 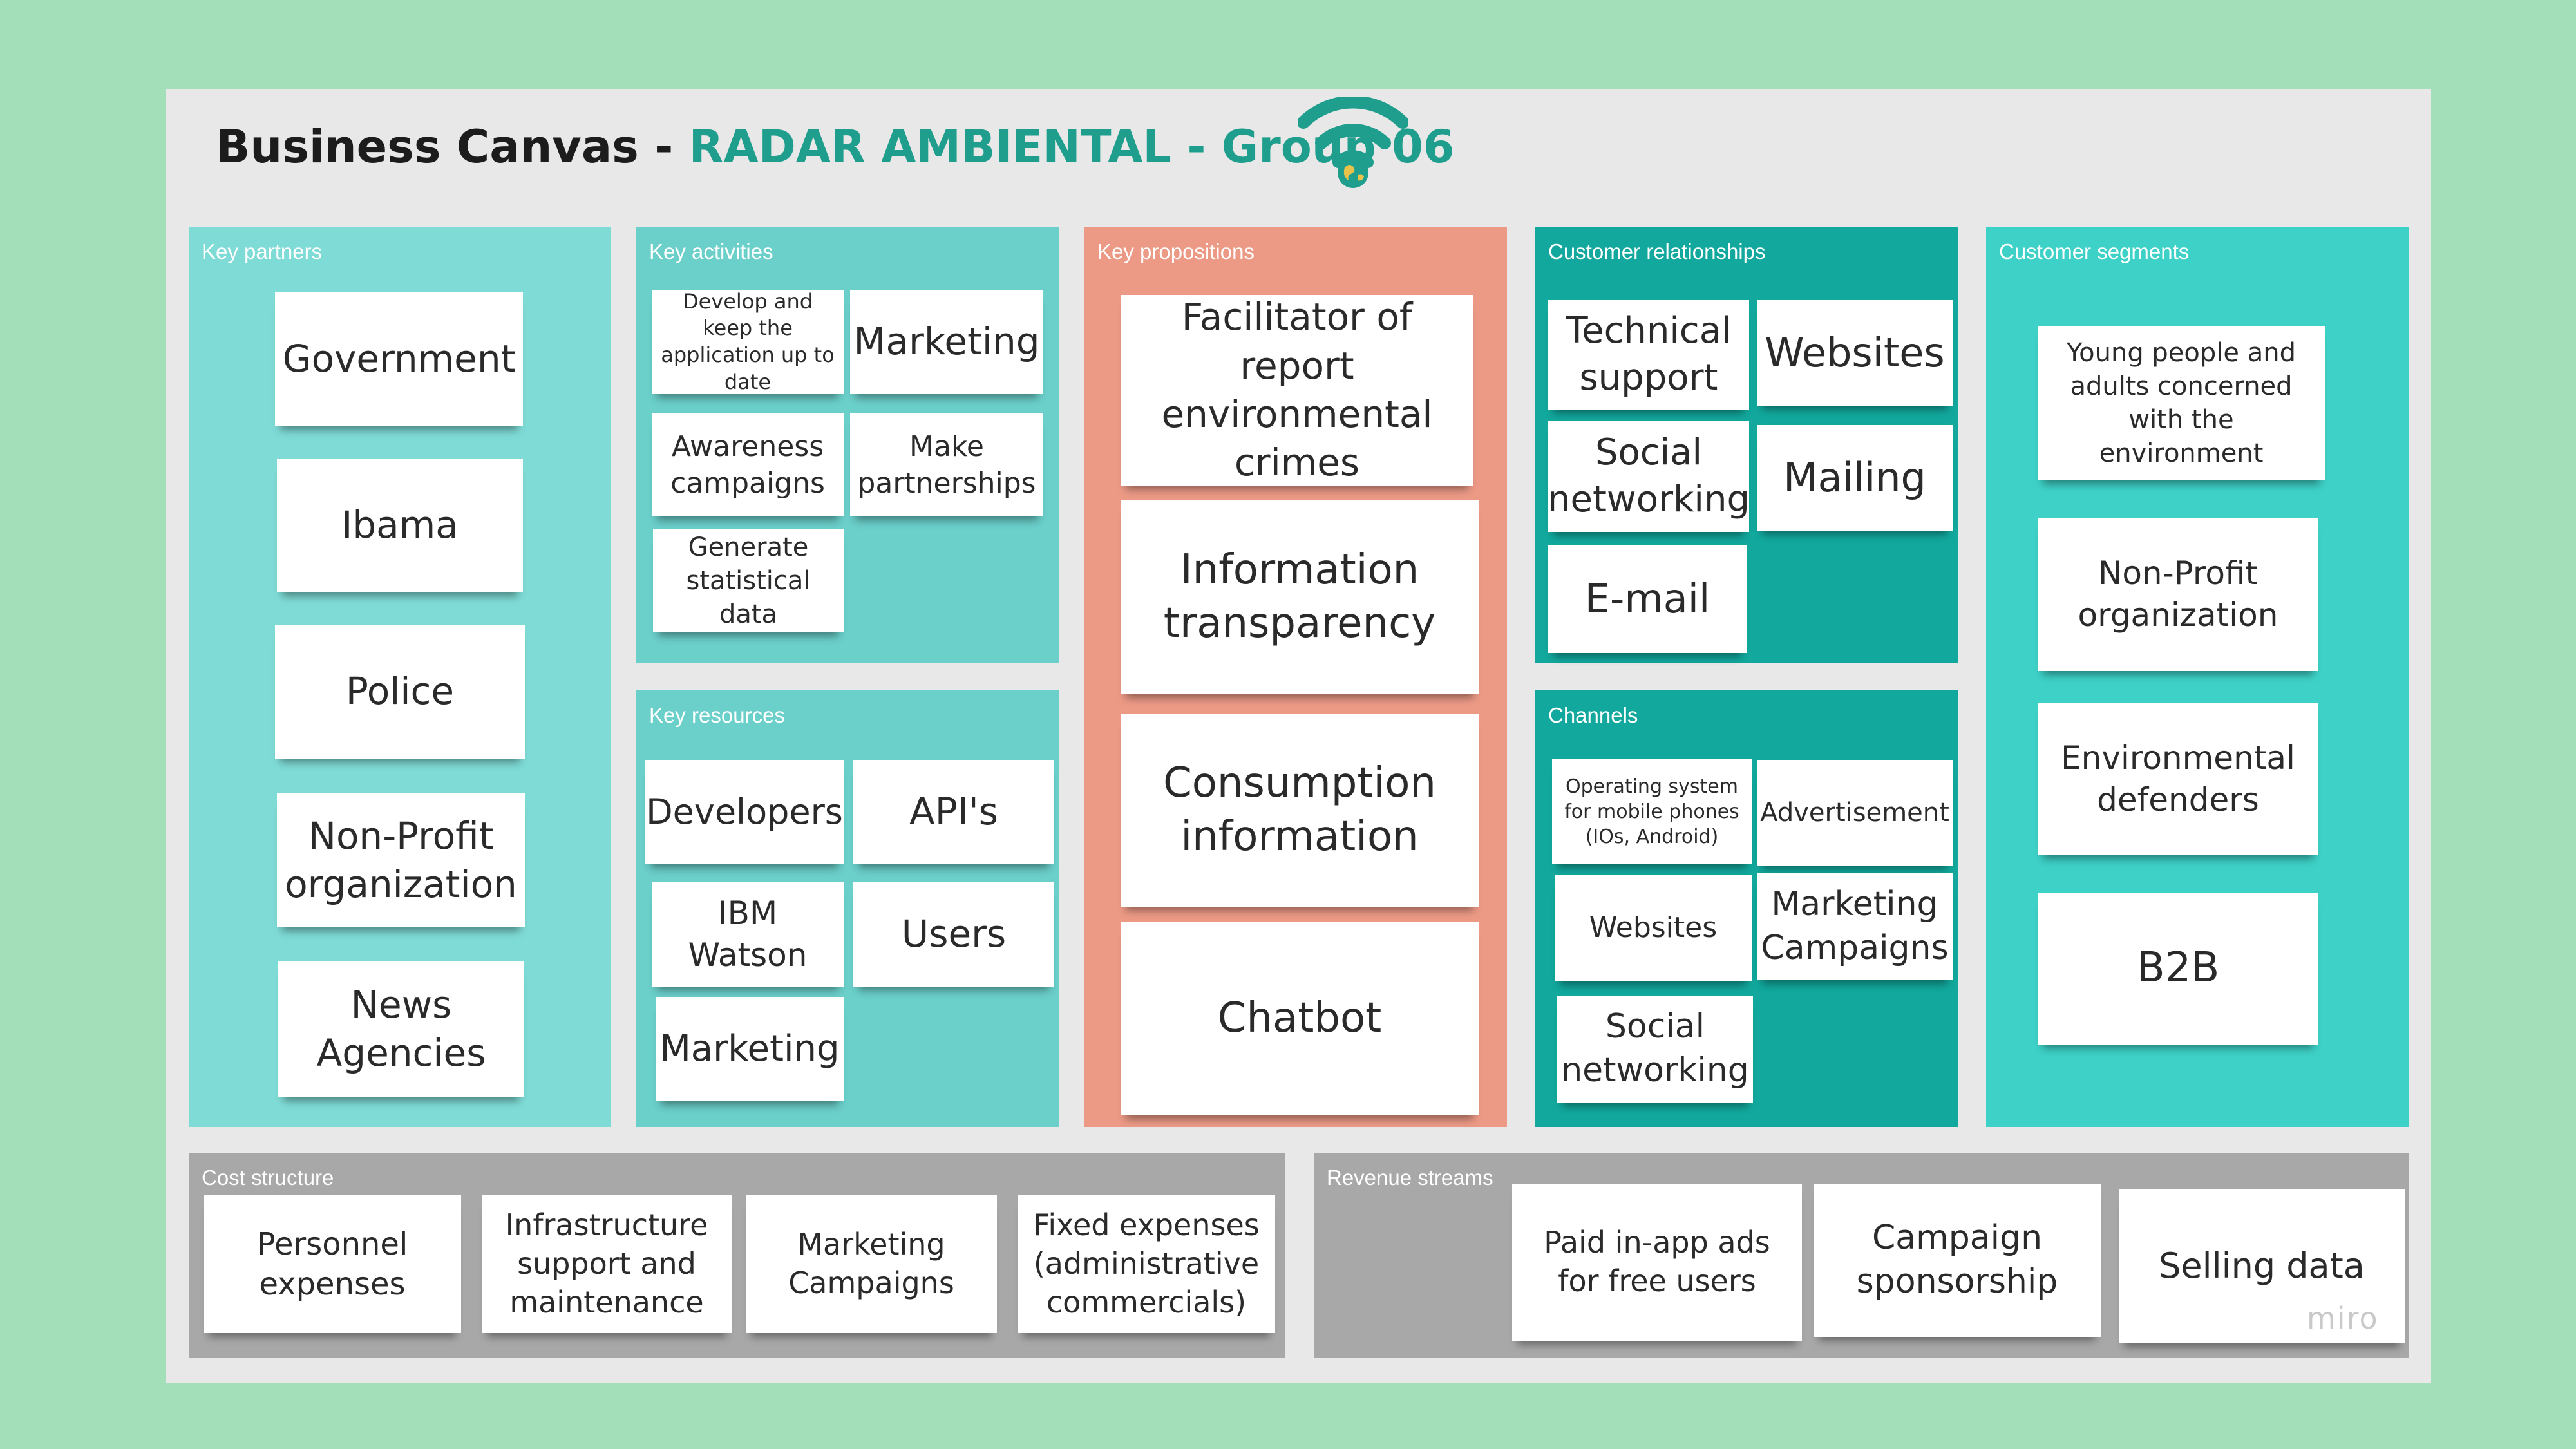 What do you see at coordinates (717, 715) in the screenshot?
I see `panel-label: Key resources` at bounding box center [717, 715].